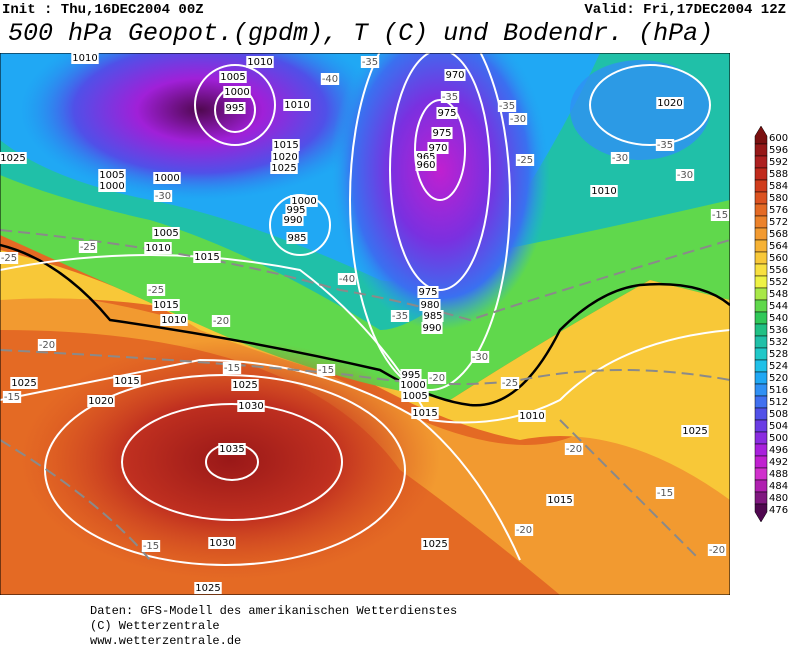 This screenshot has height=648, width=790. Describe the element at coordinates (424, 413) in the screenshot. I see `pressure-label: 1015` at that location.